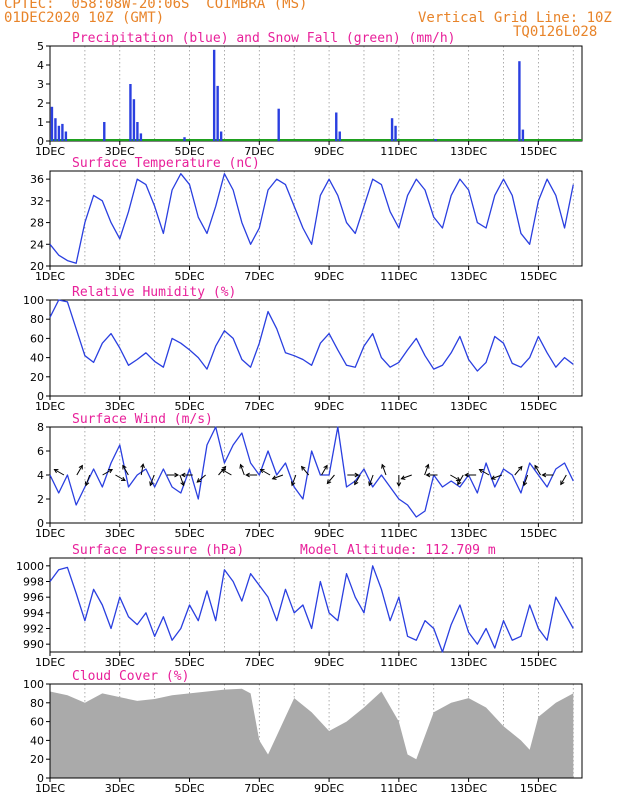 The image size is (618, 800). Describe the element at coordinates (156, 6) in the screenshot. I see `station-header: CPTEC: 058:08W-20:06S COIMBRA (MS)` at that location.